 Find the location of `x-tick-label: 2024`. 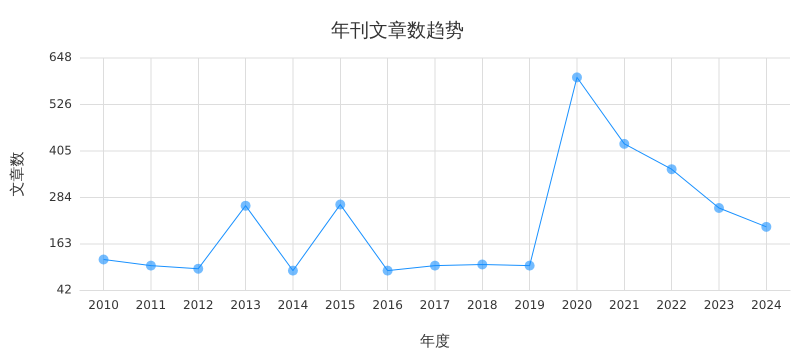

x-tick-label: 2024 is located at coordinates (766, 305).